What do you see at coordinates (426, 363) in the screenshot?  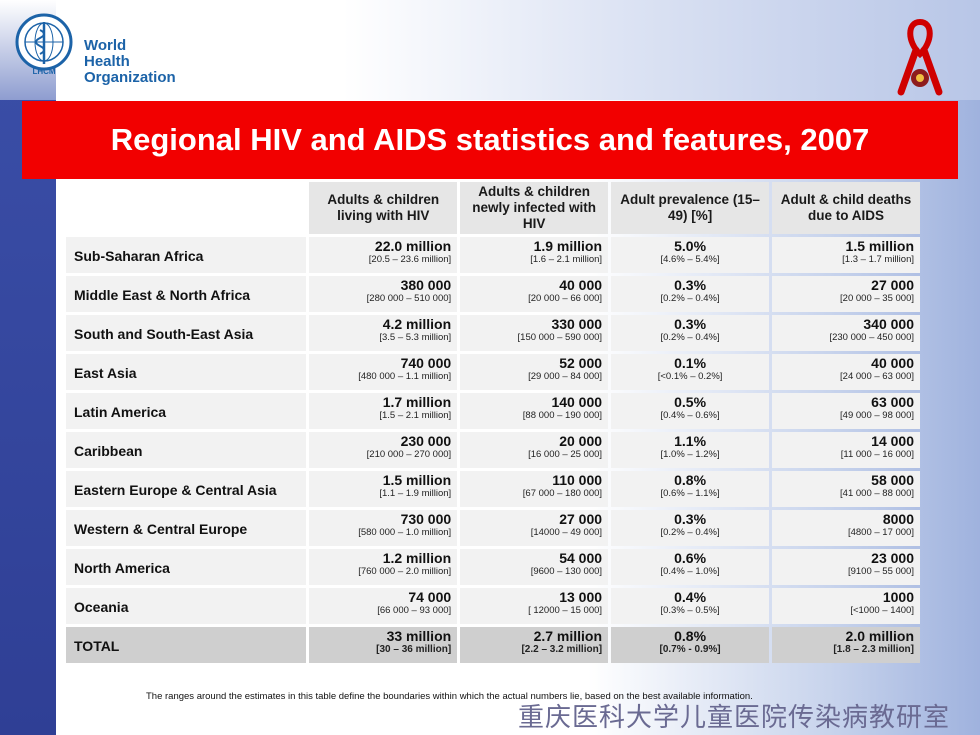 I see `estimate-value: 740 000` at bounding box center [426, 363].